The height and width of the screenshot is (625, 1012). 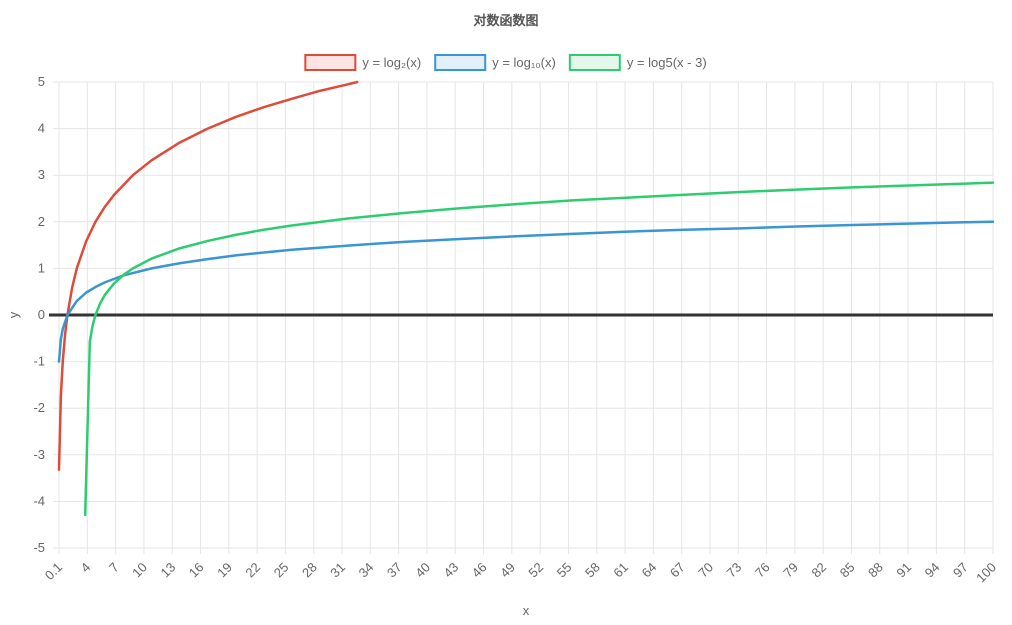 What do you see at coordinates (41, 267) in the screenshot?
I see `y-tick-label: 1` at bounding box center [41, 267].